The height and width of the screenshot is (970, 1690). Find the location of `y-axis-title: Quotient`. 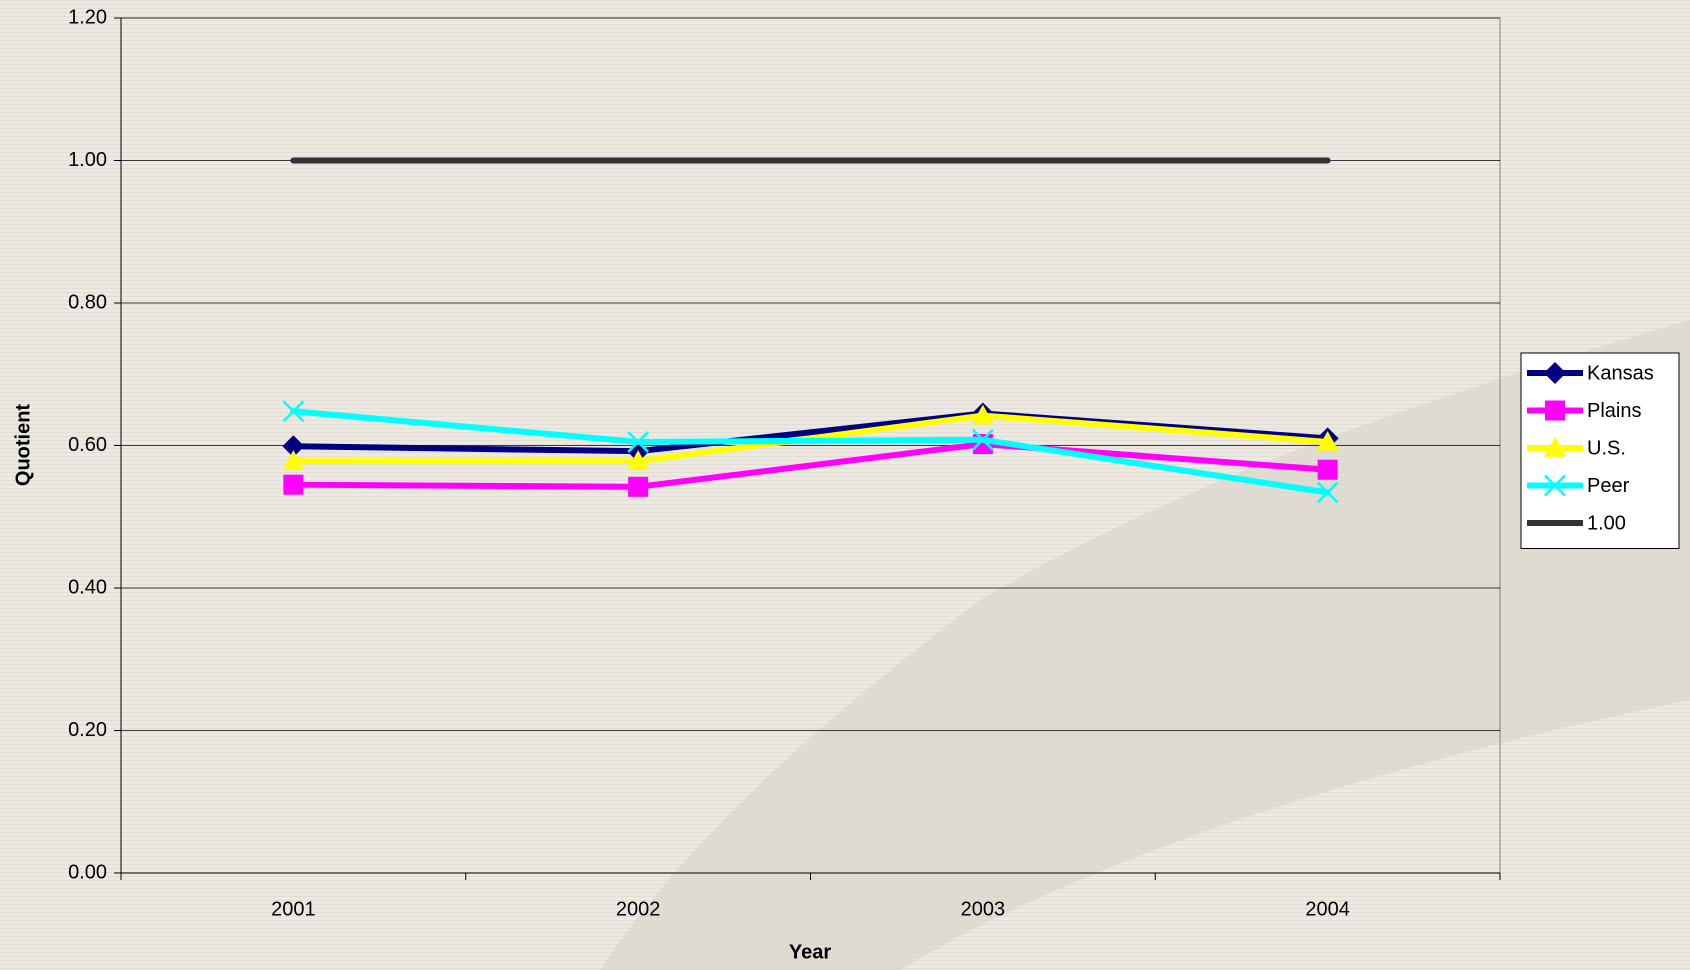

y-axis-title: Quotient is located at coordinates (23, 445).